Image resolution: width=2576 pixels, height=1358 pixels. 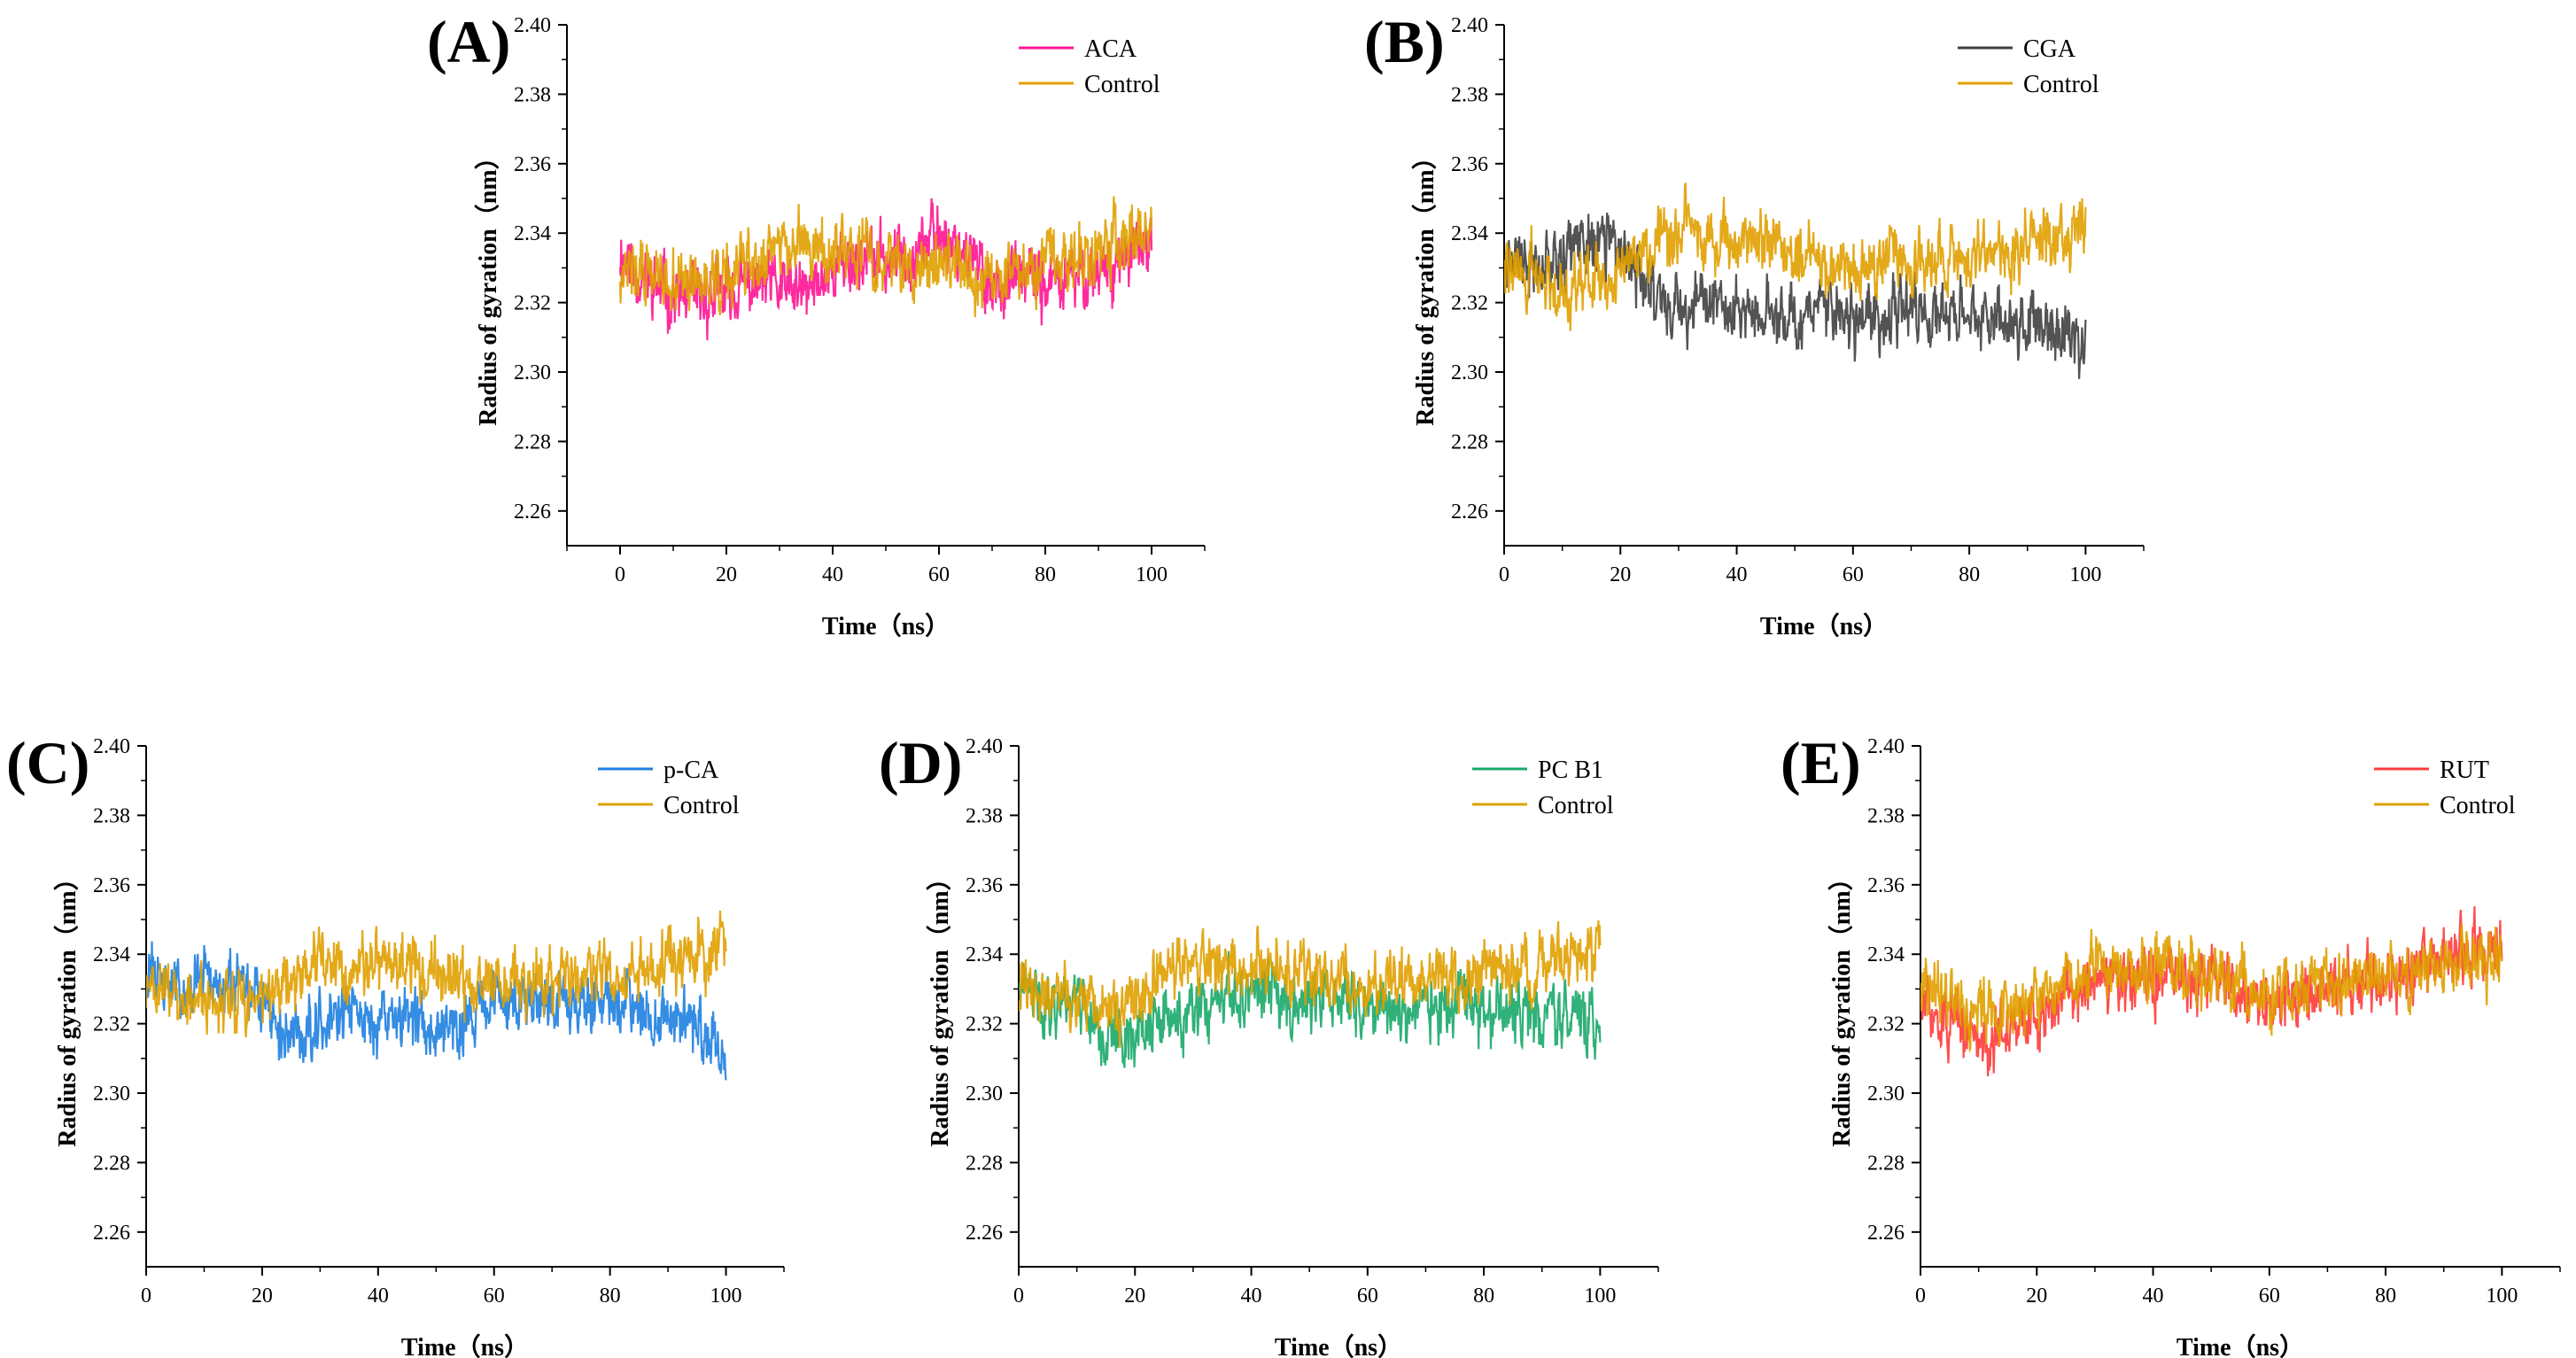 I want to click on panel-label: (E), so click(x=1821, y=762).